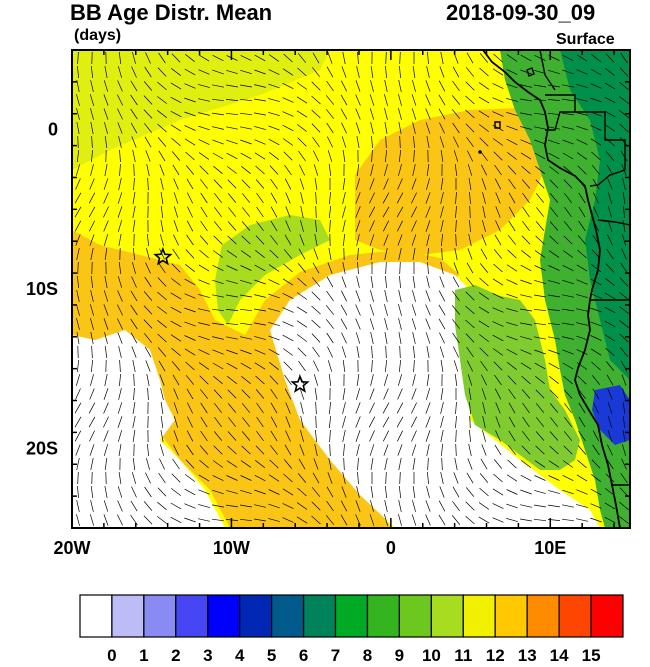 This screenshot has height=667, width=650. What do you see at coordinates (351, 629) in the screenshot?
I see `colorbar: 0 1 2 3 4 5 6 7 8 9 10 11 12 13 14 15` at bounding box center [351, 629].